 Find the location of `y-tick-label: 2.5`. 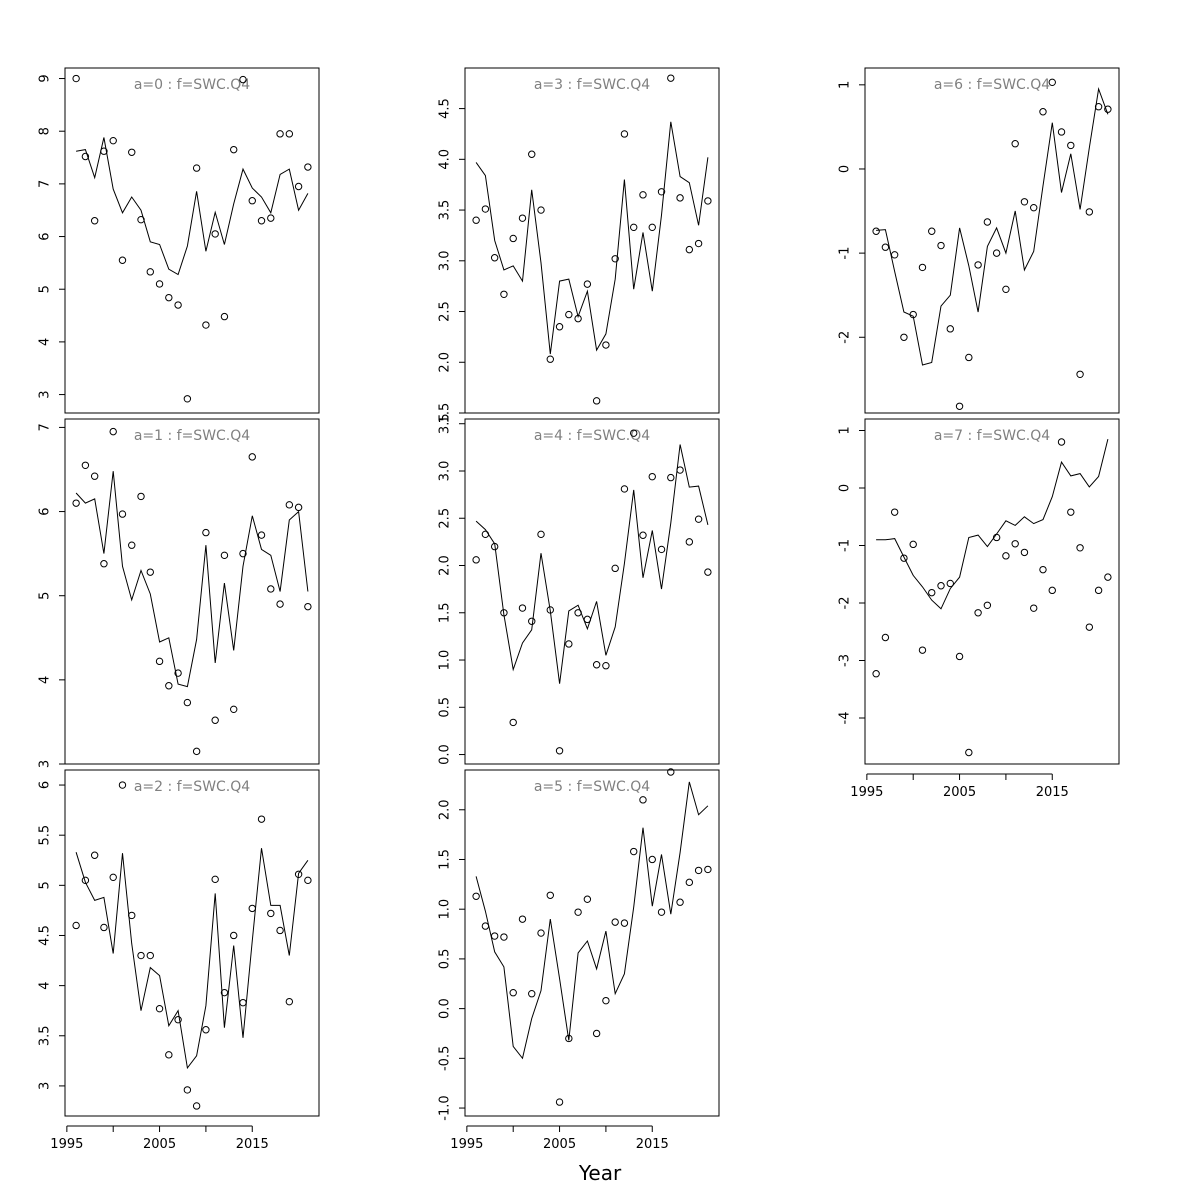

y-tick-label: 2.5 is located at coordinates (445, 311).